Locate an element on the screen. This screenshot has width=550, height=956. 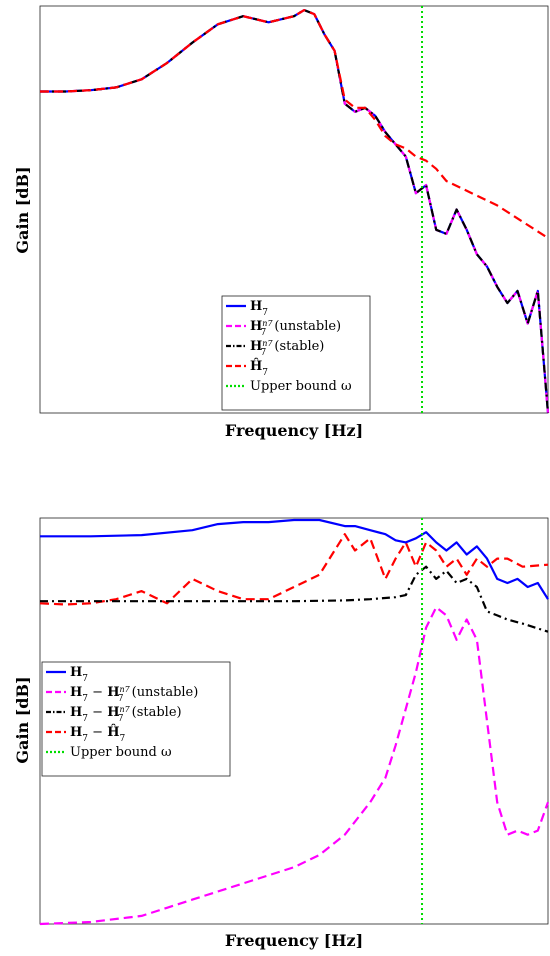
legend-label-stable: H7 − Hn7 7 (stable) is located at coordinates (126, 715).